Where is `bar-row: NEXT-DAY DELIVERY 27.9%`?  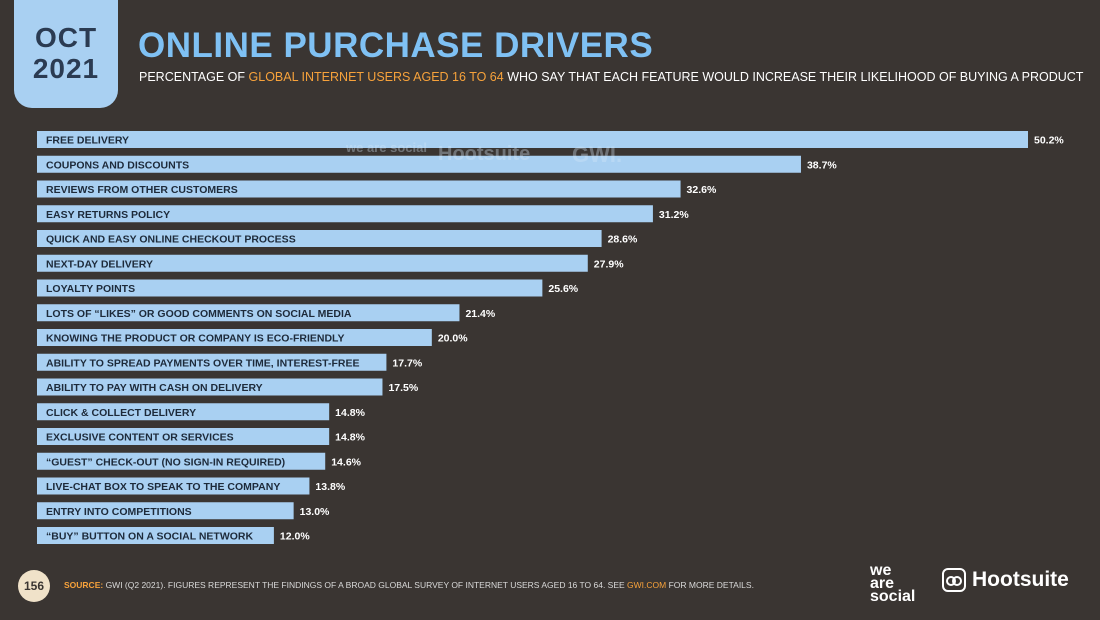 bar-row: NEXT-DAY DELIVERY 27.9% is located at coordinates (330, 263).